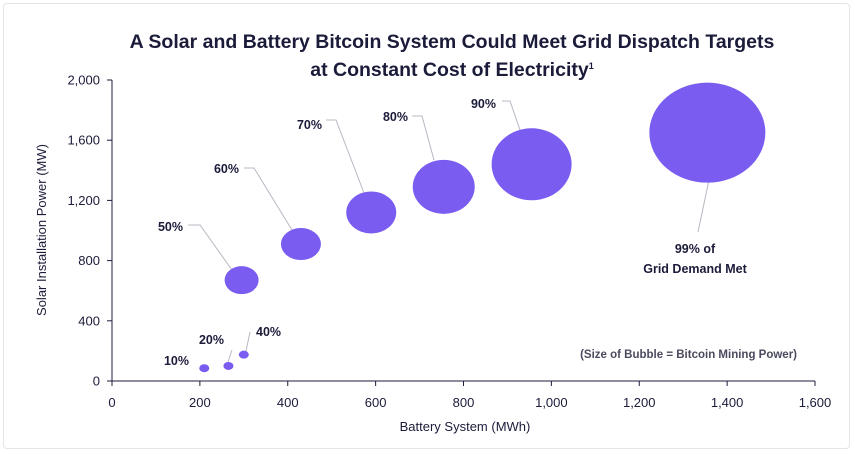 Image resolution: width=855 pixels, height=454 pixels. I want to click on bubble-label: 50%, so click(170, 227).